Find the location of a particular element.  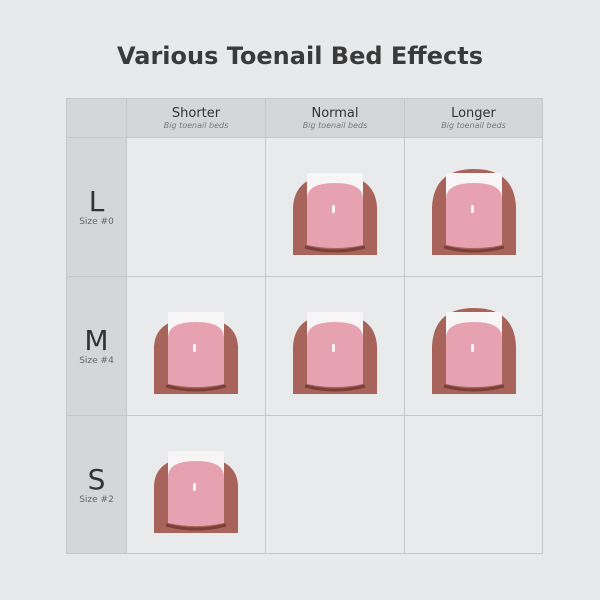

row-header-l: L Size #0 is located at coordinates (97, 207).